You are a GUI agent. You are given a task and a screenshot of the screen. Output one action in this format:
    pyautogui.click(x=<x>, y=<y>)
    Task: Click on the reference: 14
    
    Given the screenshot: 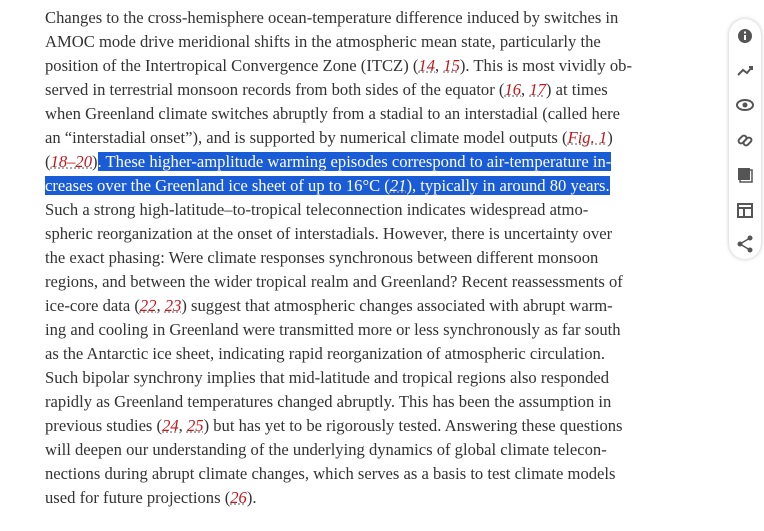 What is the action you would take?
    pyautogui.click(x=426, y=65)
    